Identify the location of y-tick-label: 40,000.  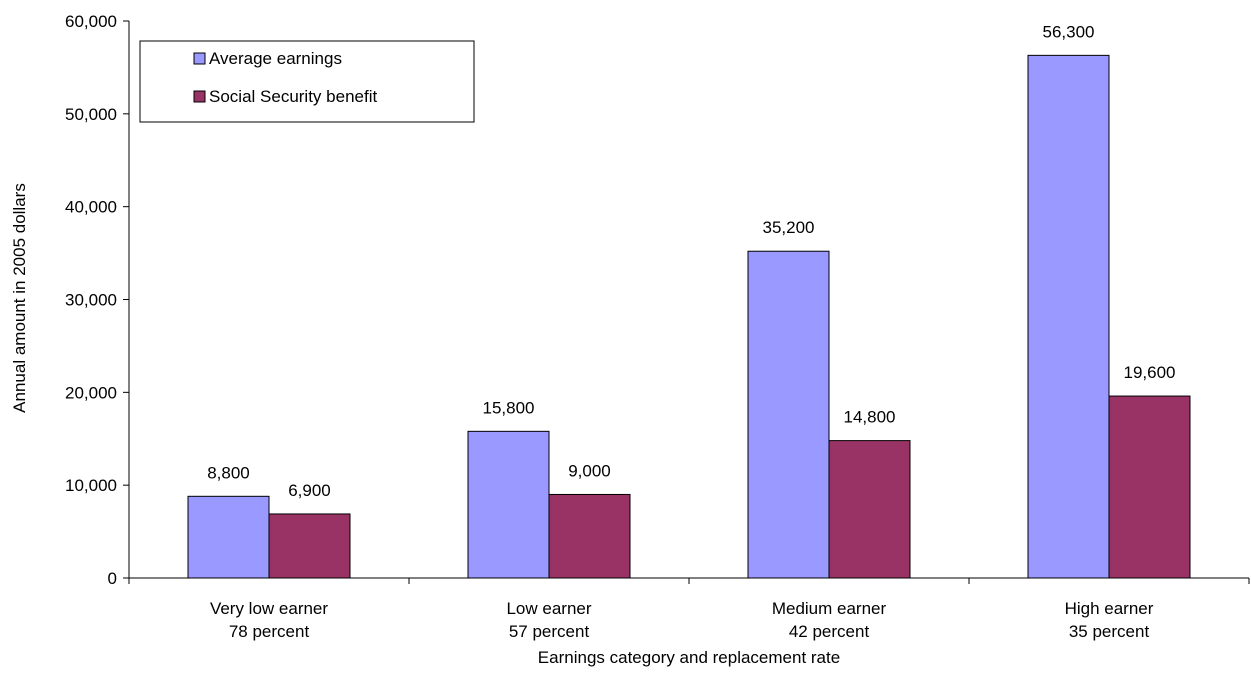
(91, 207).